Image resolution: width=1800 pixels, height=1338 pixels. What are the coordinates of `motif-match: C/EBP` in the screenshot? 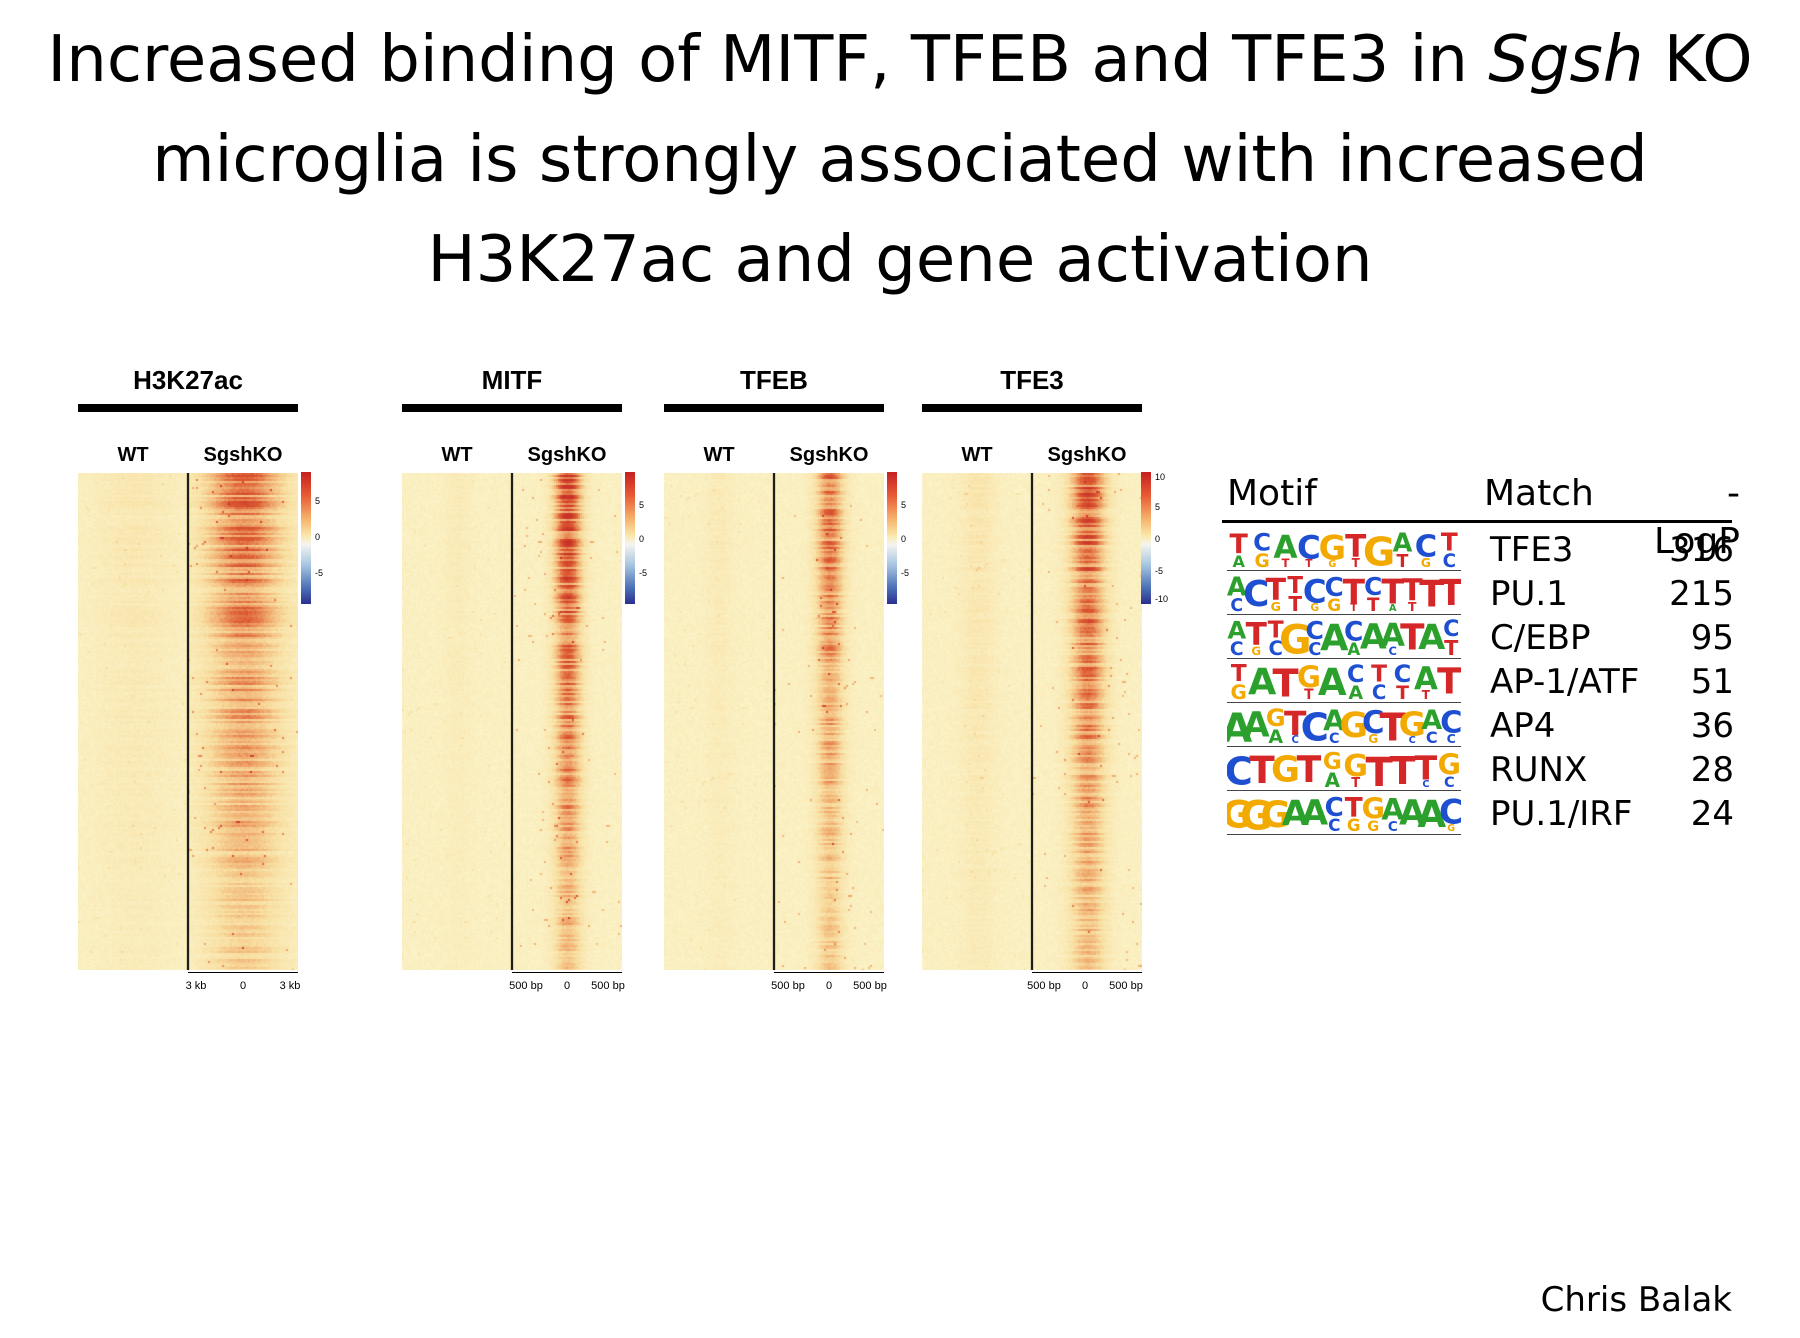 It's located at (1540, 638).